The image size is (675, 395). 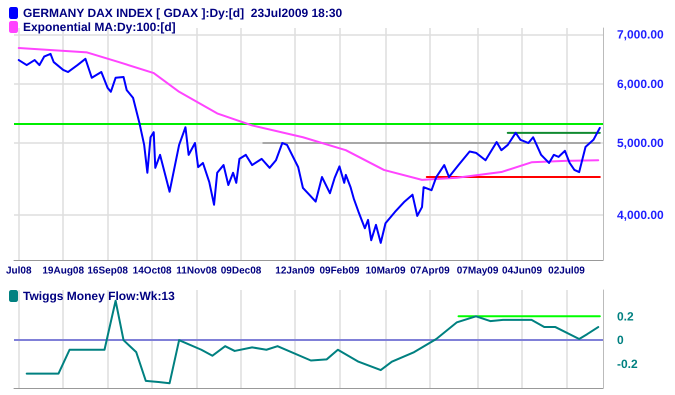 I want to click on x-tick-label: Jul08, so click(x=19, y=271).